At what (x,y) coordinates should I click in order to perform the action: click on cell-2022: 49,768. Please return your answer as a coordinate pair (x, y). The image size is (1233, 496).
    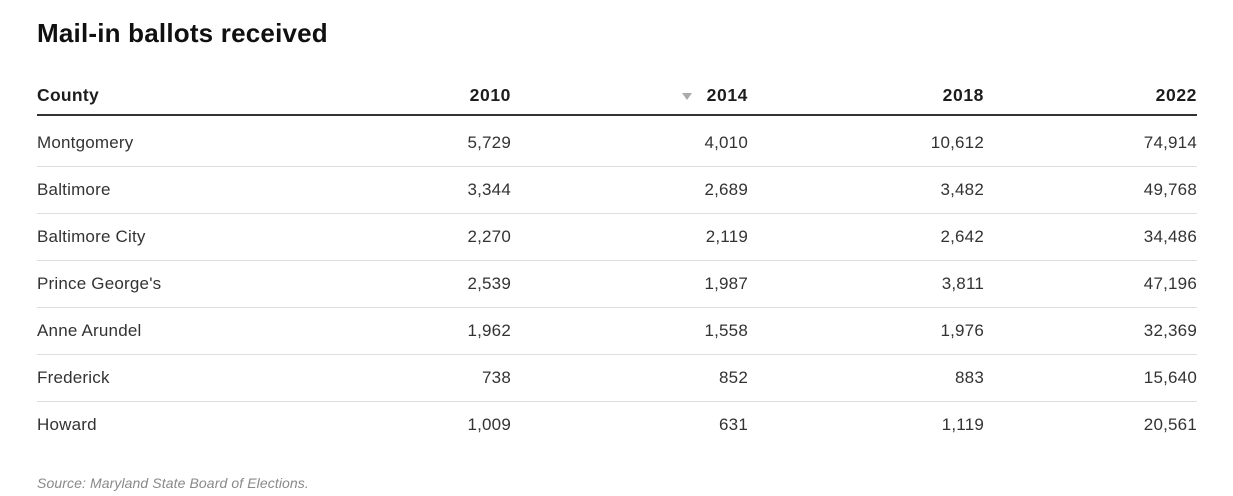
    Looking at the image, I should click on (1090, 190).